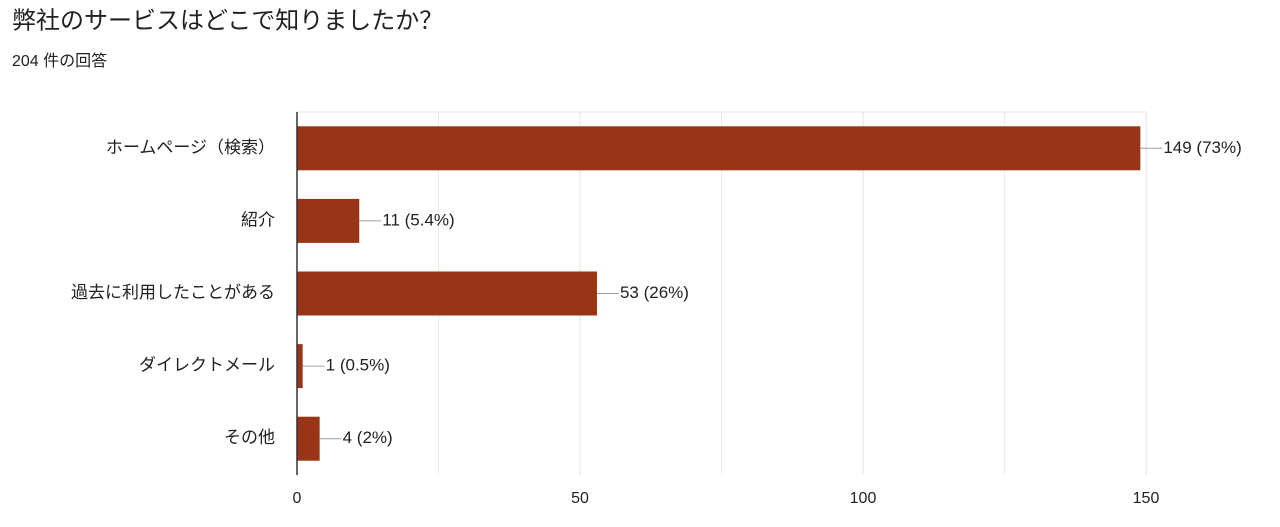 This screenshot has width=1280, height=527. What do you see at coordinates (59, 61) in the screenshot?
I see `chart-subtitle: 204 件の回答` at bounding box center [59, 61].